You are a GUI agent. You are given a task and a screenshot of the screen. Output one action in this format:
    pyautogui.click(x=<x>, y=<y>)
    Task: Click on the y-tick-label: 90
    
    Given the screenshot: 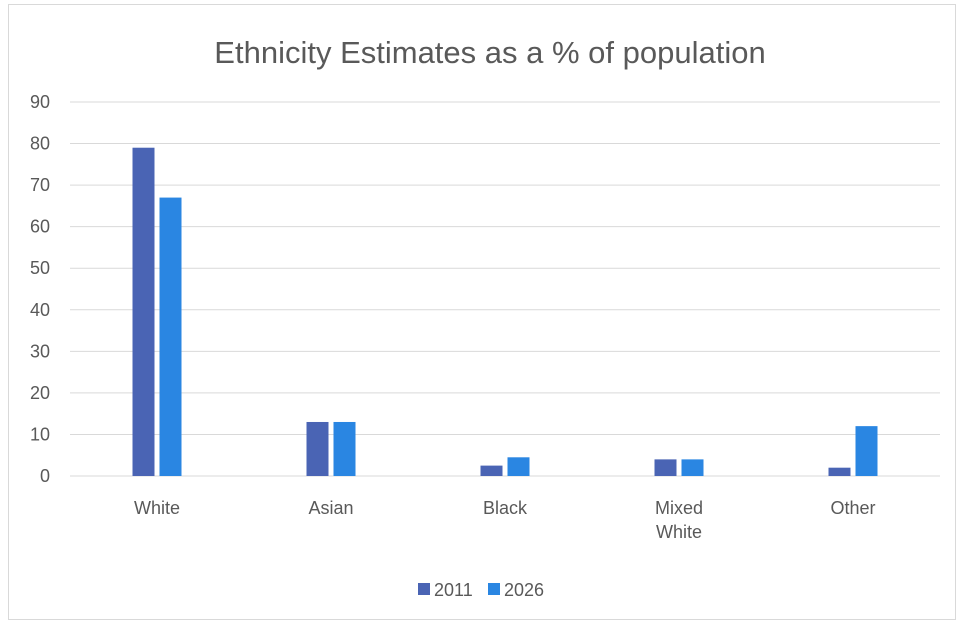 What is the action you would take?
    pyautogui.click(x=40, y=102)
    